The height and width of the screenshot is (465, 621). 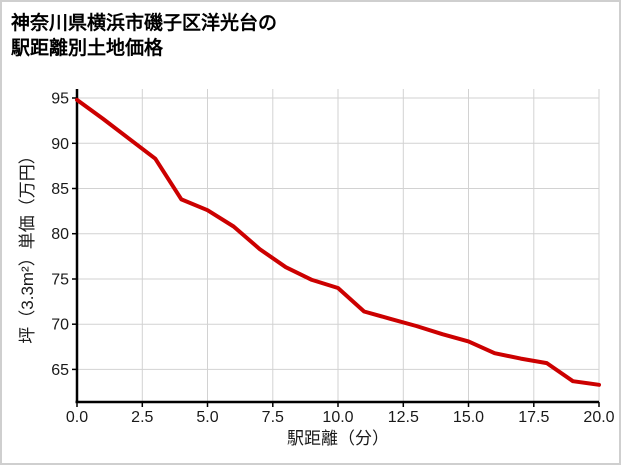 What do you see at coordinates (60, 370) in the screenshot?
I see `y-tick-label: 65` at bounding box center [60, 370].